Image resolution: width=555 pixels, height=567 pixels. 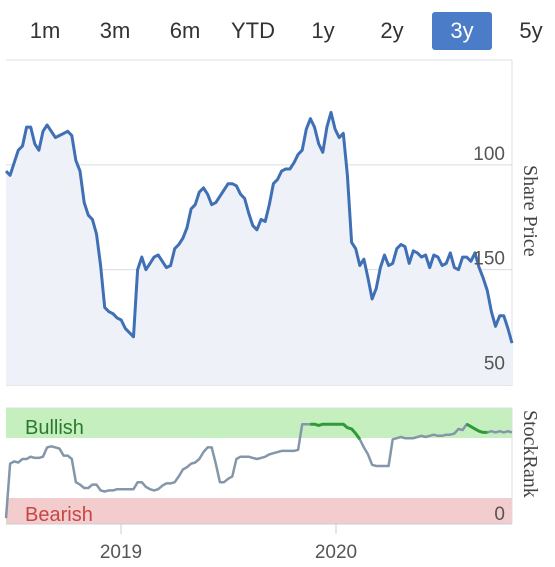 What do you see at coordinates (121, 552) in the screenshot?
I see `x-tick-label-2019: 2019` at bounding box center [121, 552].